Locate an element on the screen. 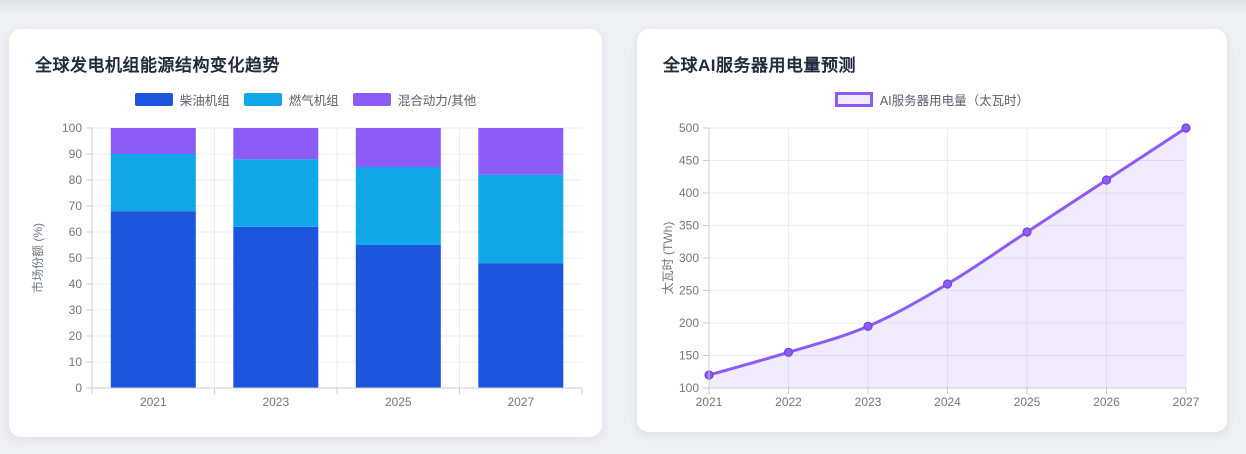 This screenshot has width=1246, height=454. legend-label: 燃气机组 is located at coordinates (313, 101).